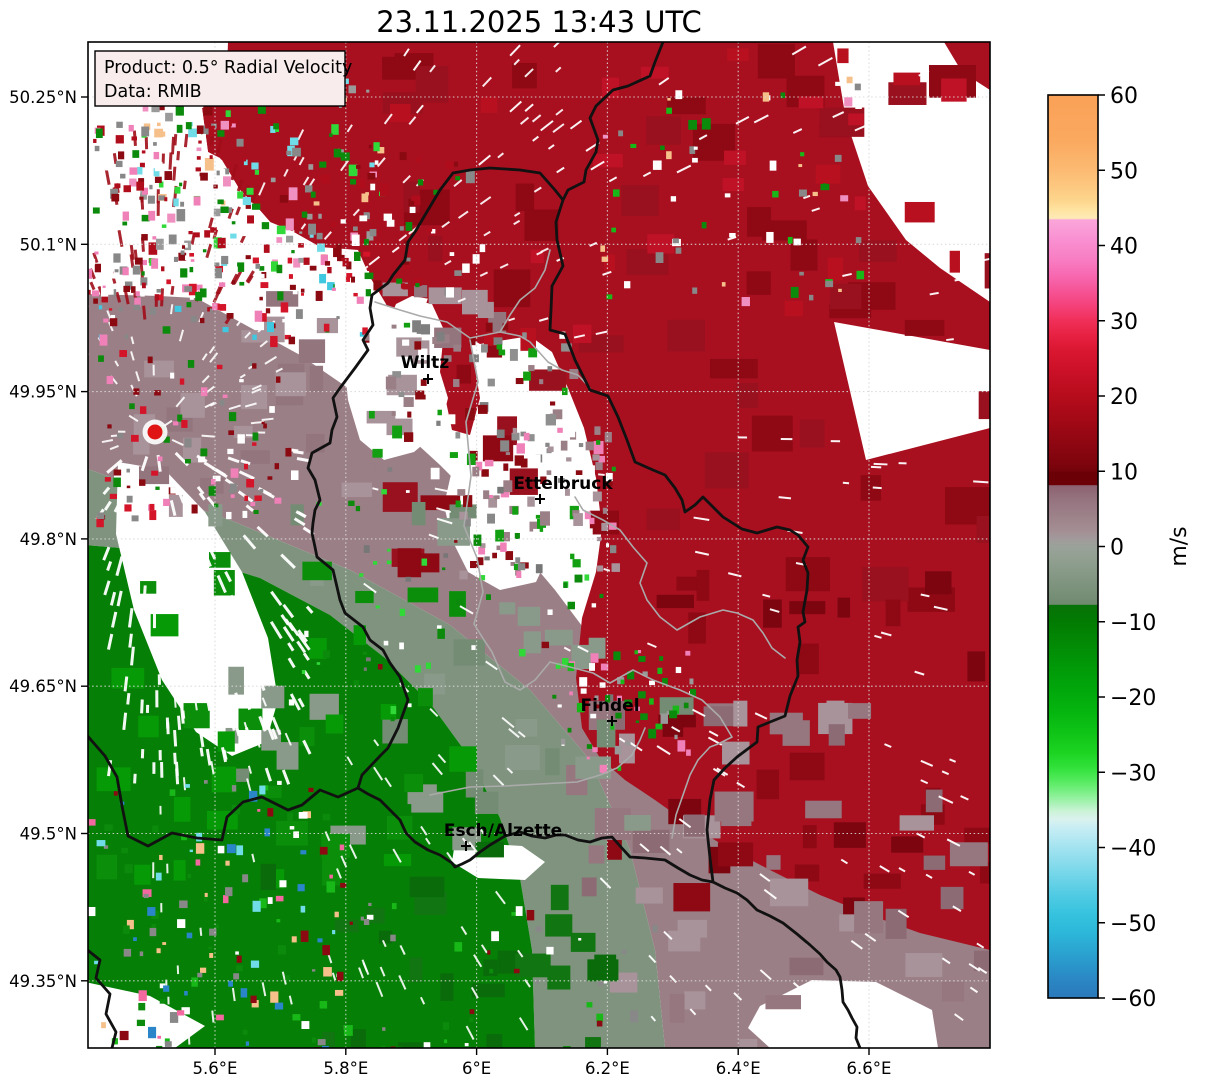 This screenshot has height=1085, width=1207. I want to click on slash-white-slashes-sw, so click(288, 739).